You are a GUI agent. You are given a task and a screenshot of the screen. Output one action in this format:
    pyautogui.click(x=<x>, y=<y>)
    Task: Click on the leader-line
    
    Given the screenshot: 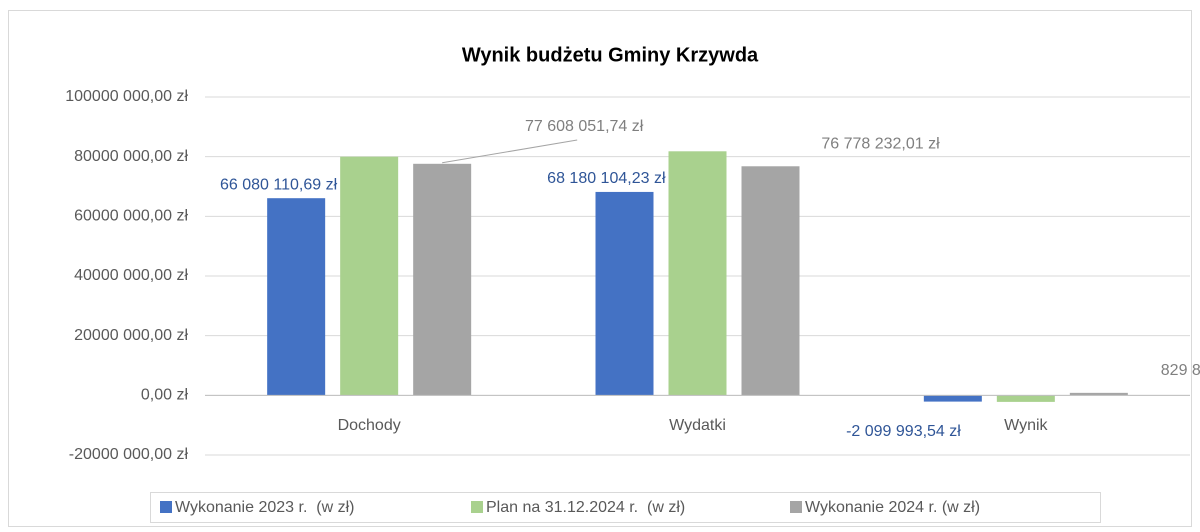 What is the action you would take?
    pyautogui.click(x=510, y=151)
    